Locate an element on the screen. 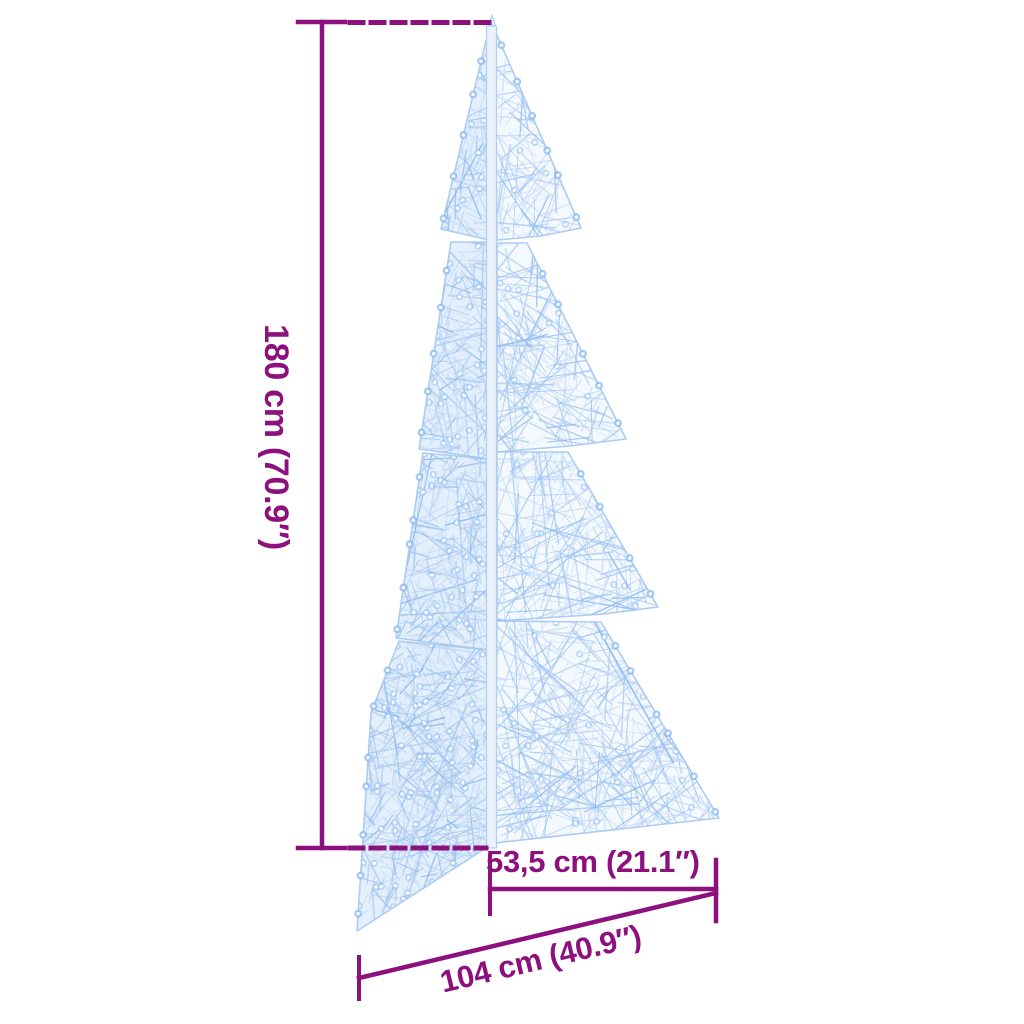 The width and height of the screenshot is (1024, 1024). height-dimension-label: 180 cm (70.9″) is located at coordinates (276, 437).